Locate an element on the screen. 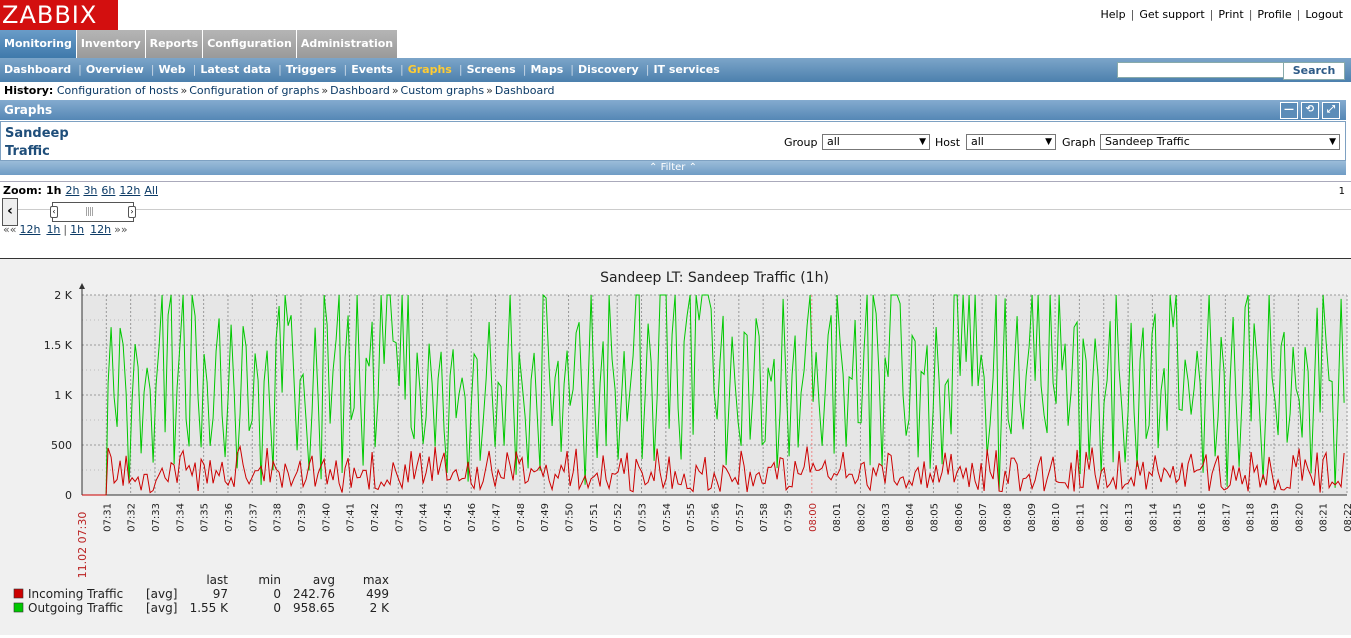  submenu-discovery: Discovery is located at coordinates (608, 69).